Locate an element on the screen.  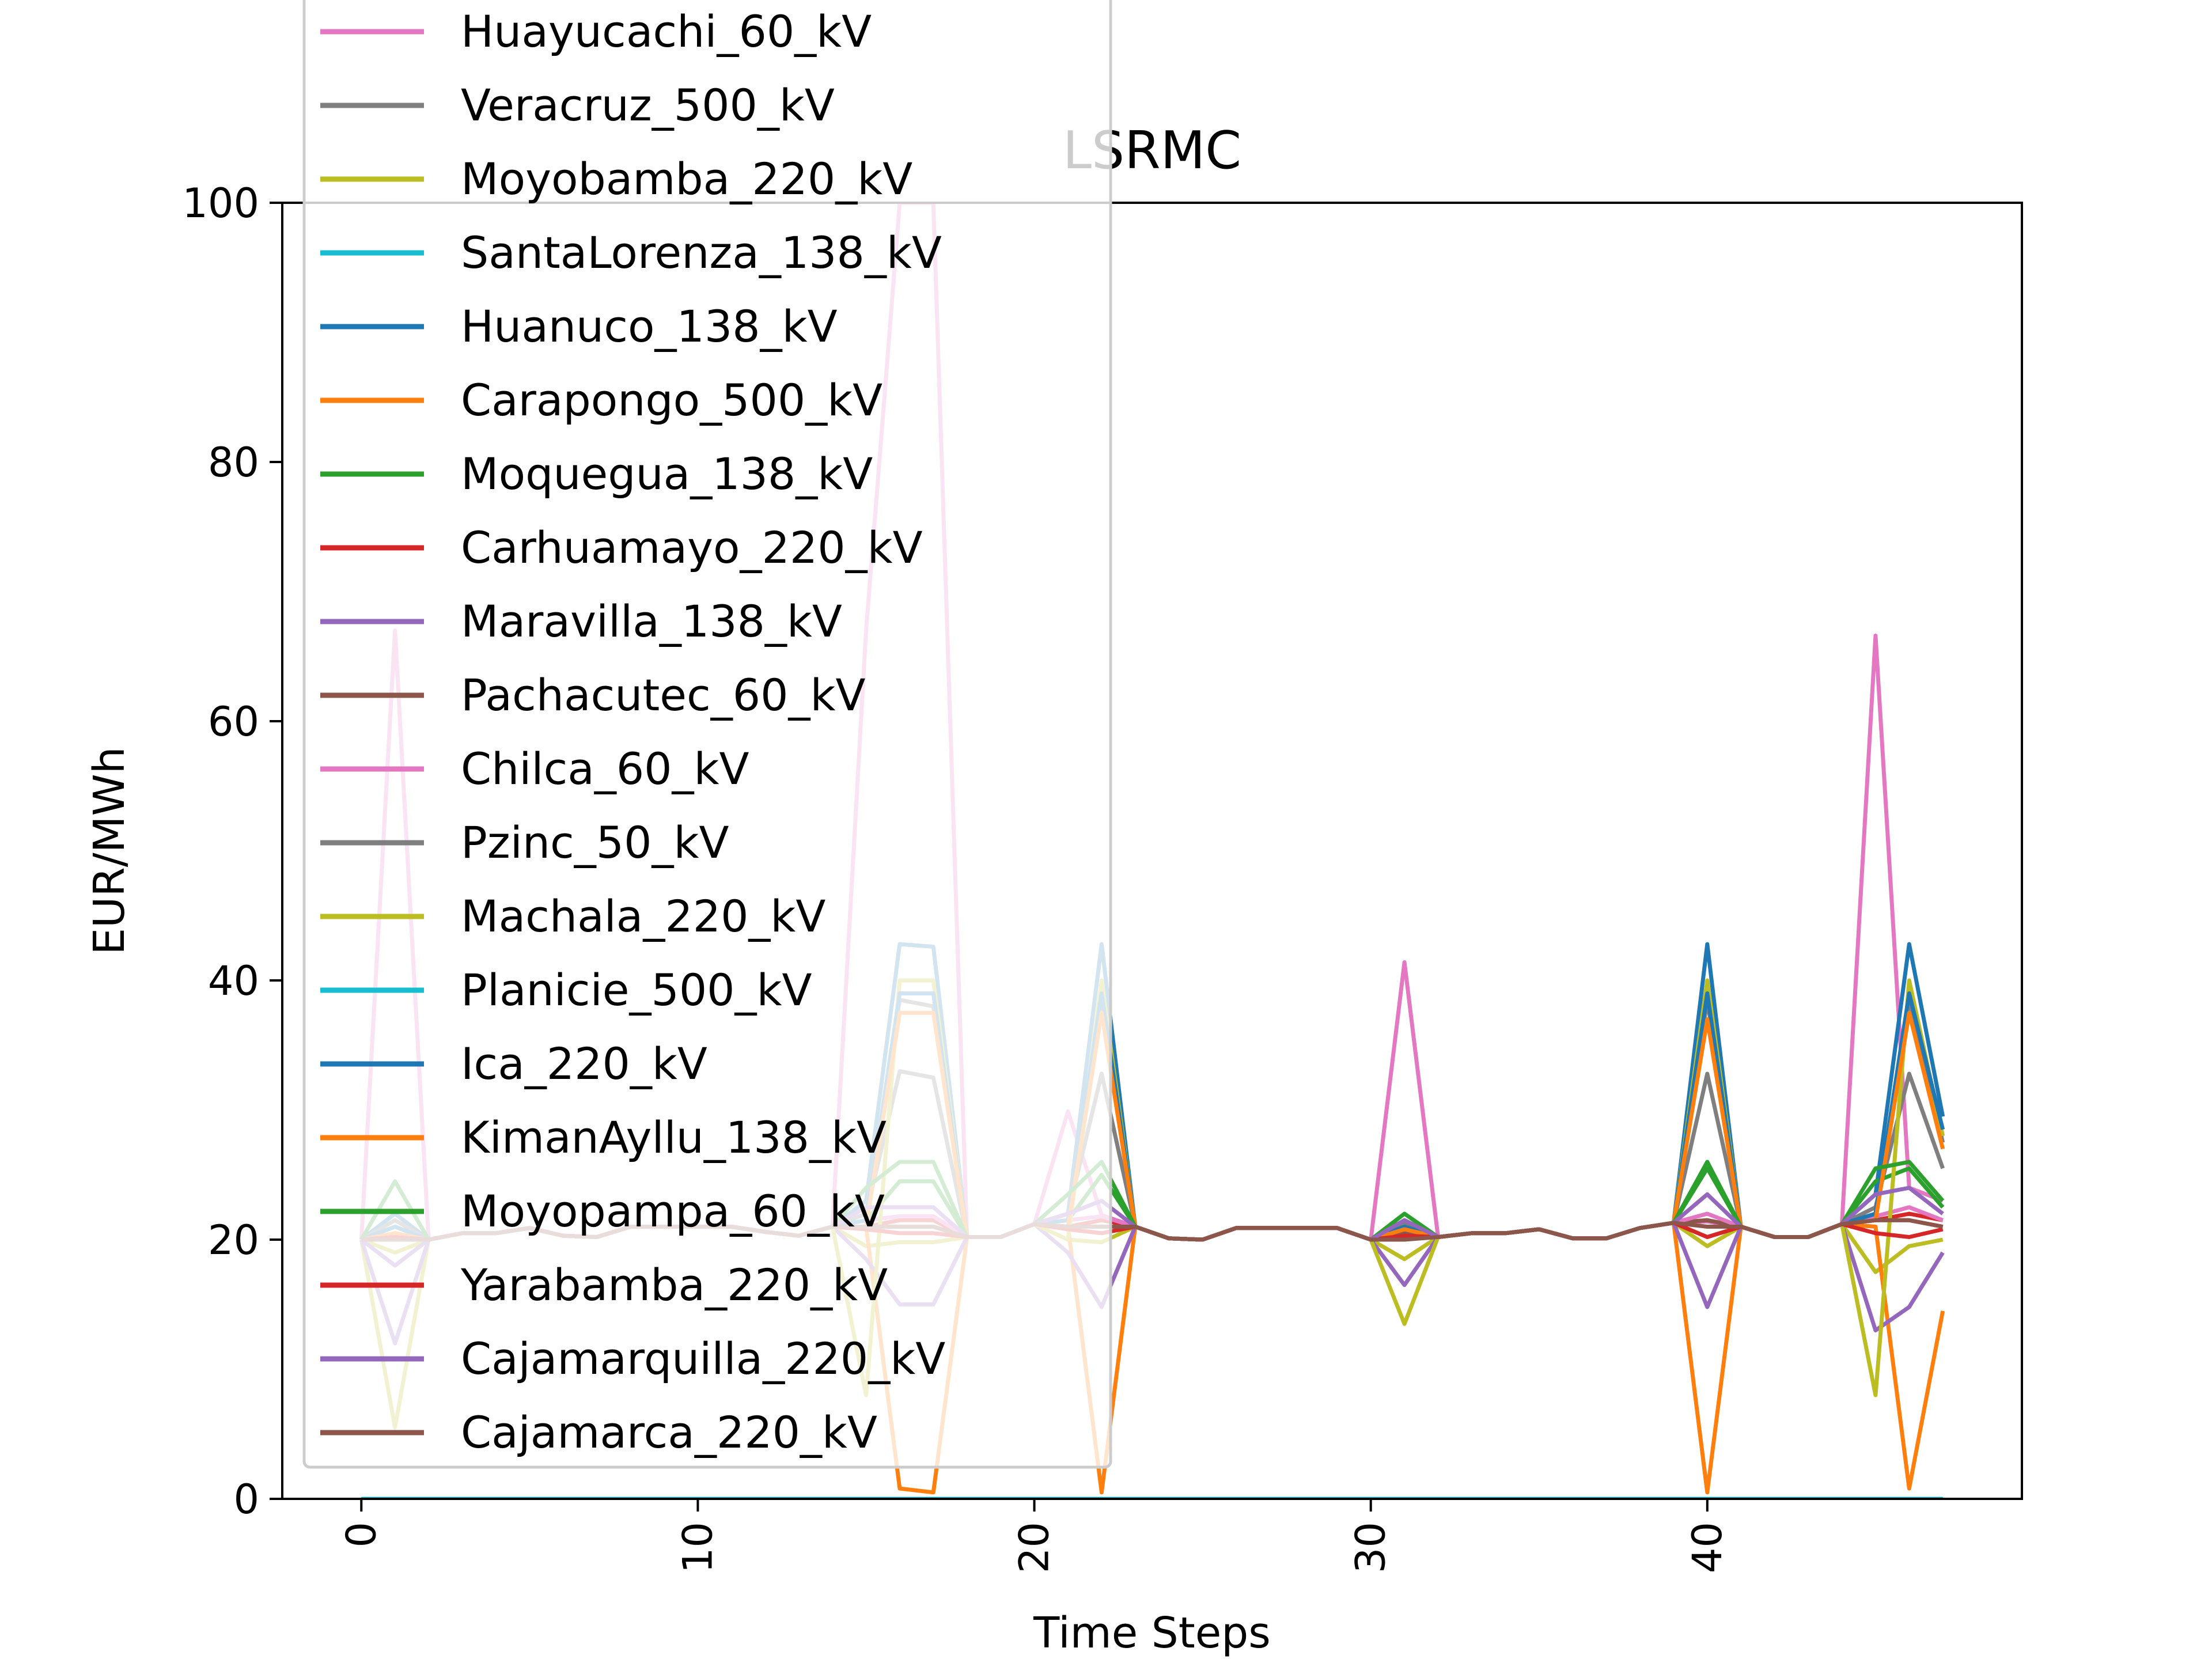
x-axis: 0 10 20 30 40 is located at coordinates (1034, 1536).